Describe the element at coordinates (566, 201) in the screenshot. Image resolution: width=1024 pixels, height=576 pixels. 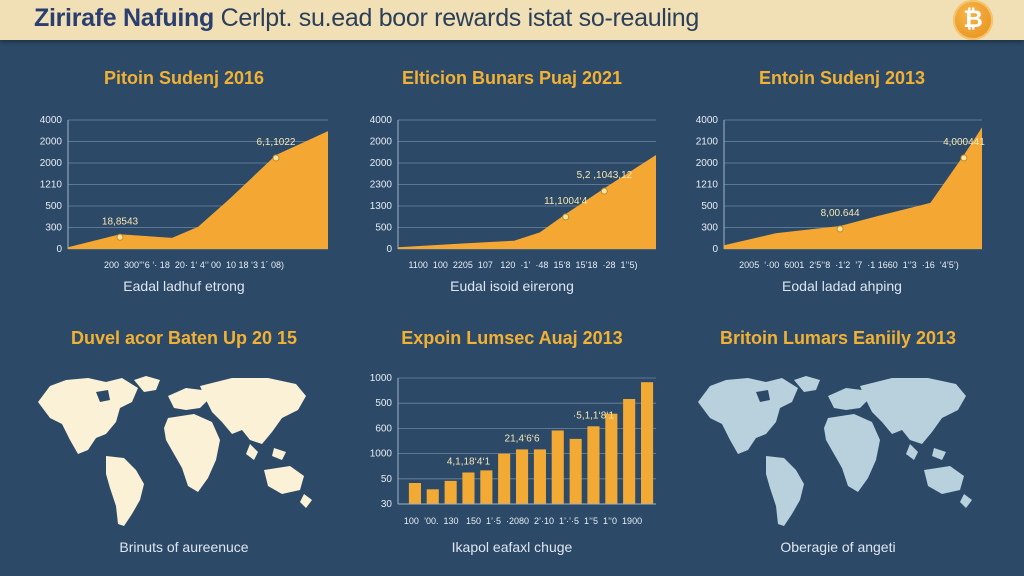
I see `data-label: 11,1004‘4` at that location.